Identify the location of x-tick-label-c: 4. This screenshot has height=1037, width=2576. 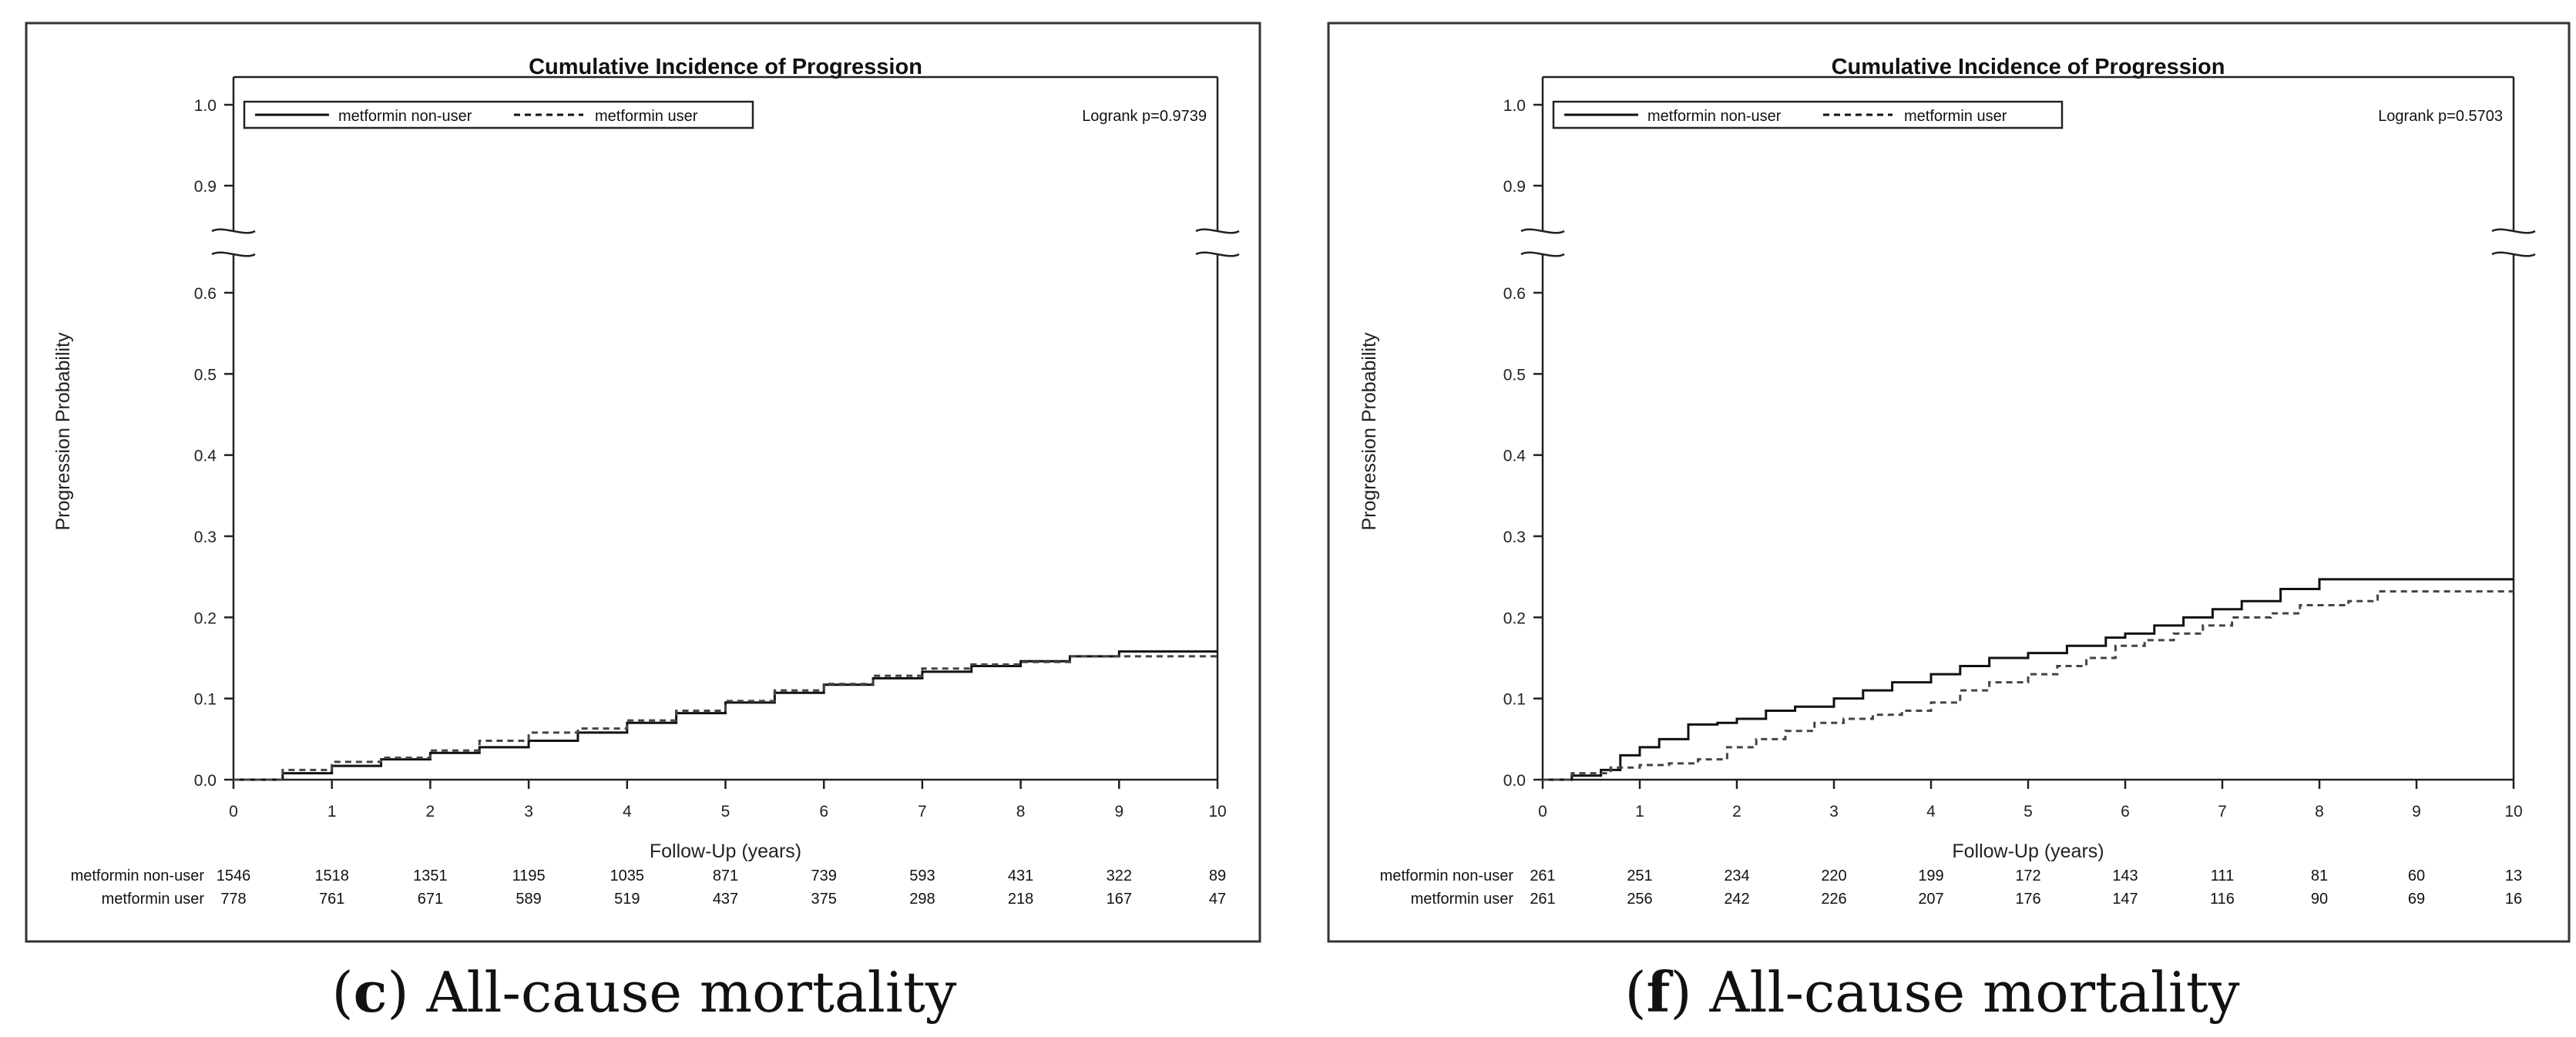
(627, 812).